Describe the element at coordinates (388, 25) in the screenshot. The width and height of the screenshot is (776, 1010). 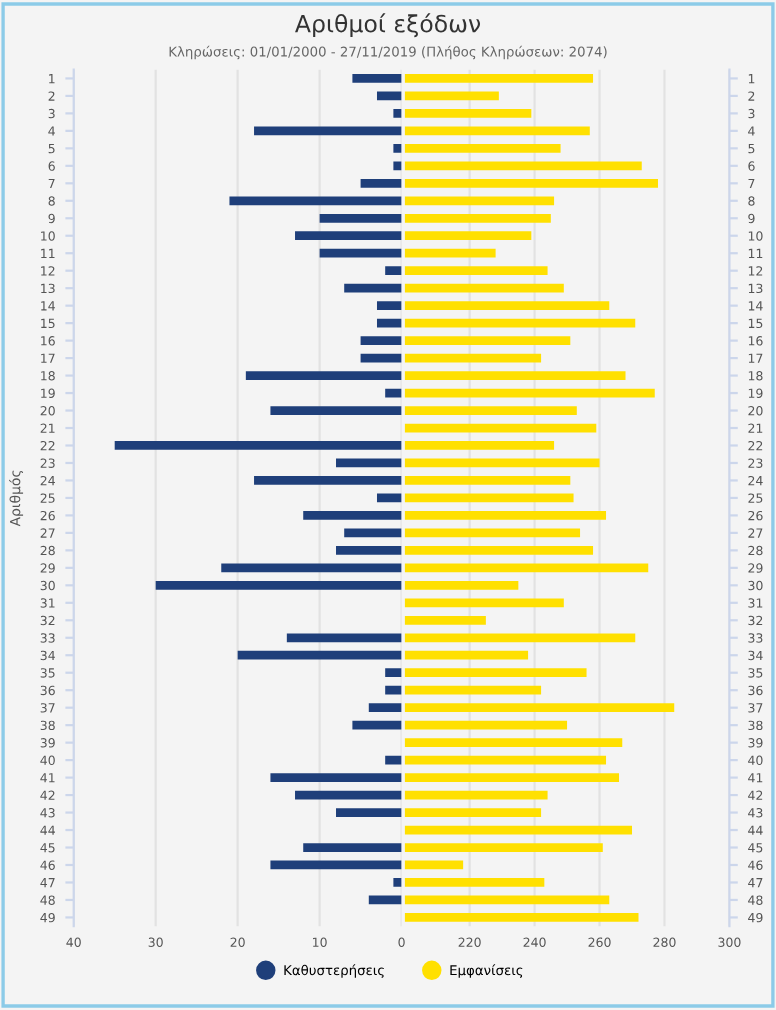
I see `chart-title: Αριθμοί εξόδων` at that location.